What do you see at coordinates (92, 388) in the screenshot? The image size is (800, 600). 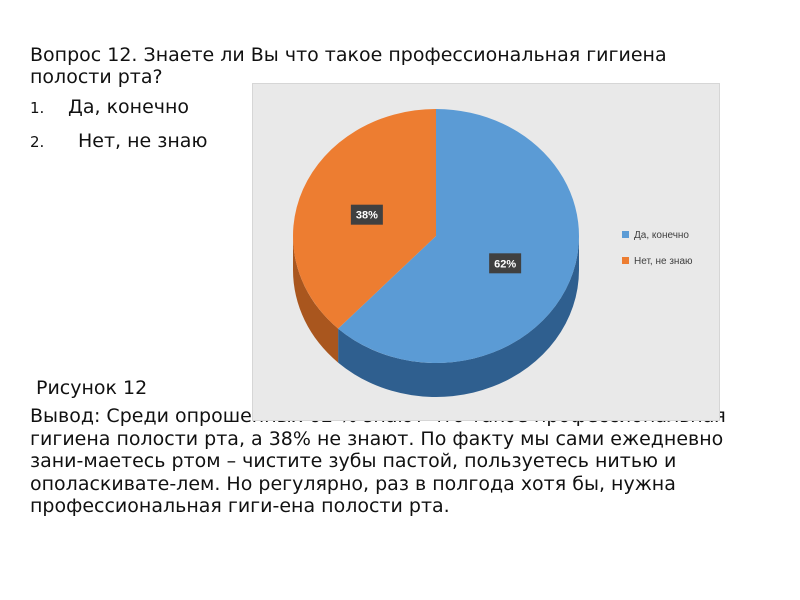 I see `figure-caption: Рисунок 12` at bounding box center [92, 388].